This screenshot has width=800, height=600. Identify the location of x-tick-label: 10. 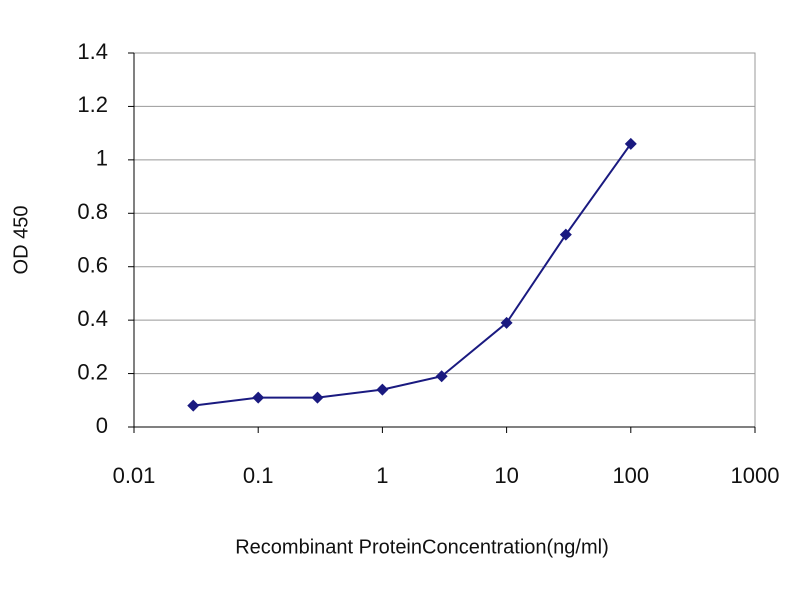
(506, 475).